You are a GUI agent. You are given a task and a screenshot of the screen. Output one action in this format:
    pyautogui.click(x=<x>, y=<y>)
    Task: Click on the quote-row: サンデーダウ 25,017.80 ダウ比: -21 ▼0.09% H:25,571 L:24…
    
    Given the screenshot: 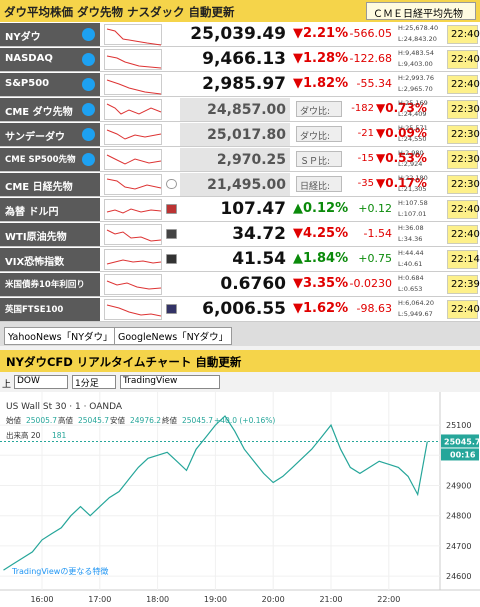 What is the action you would take?
    pyautogui.click(x=240, y=134)
    